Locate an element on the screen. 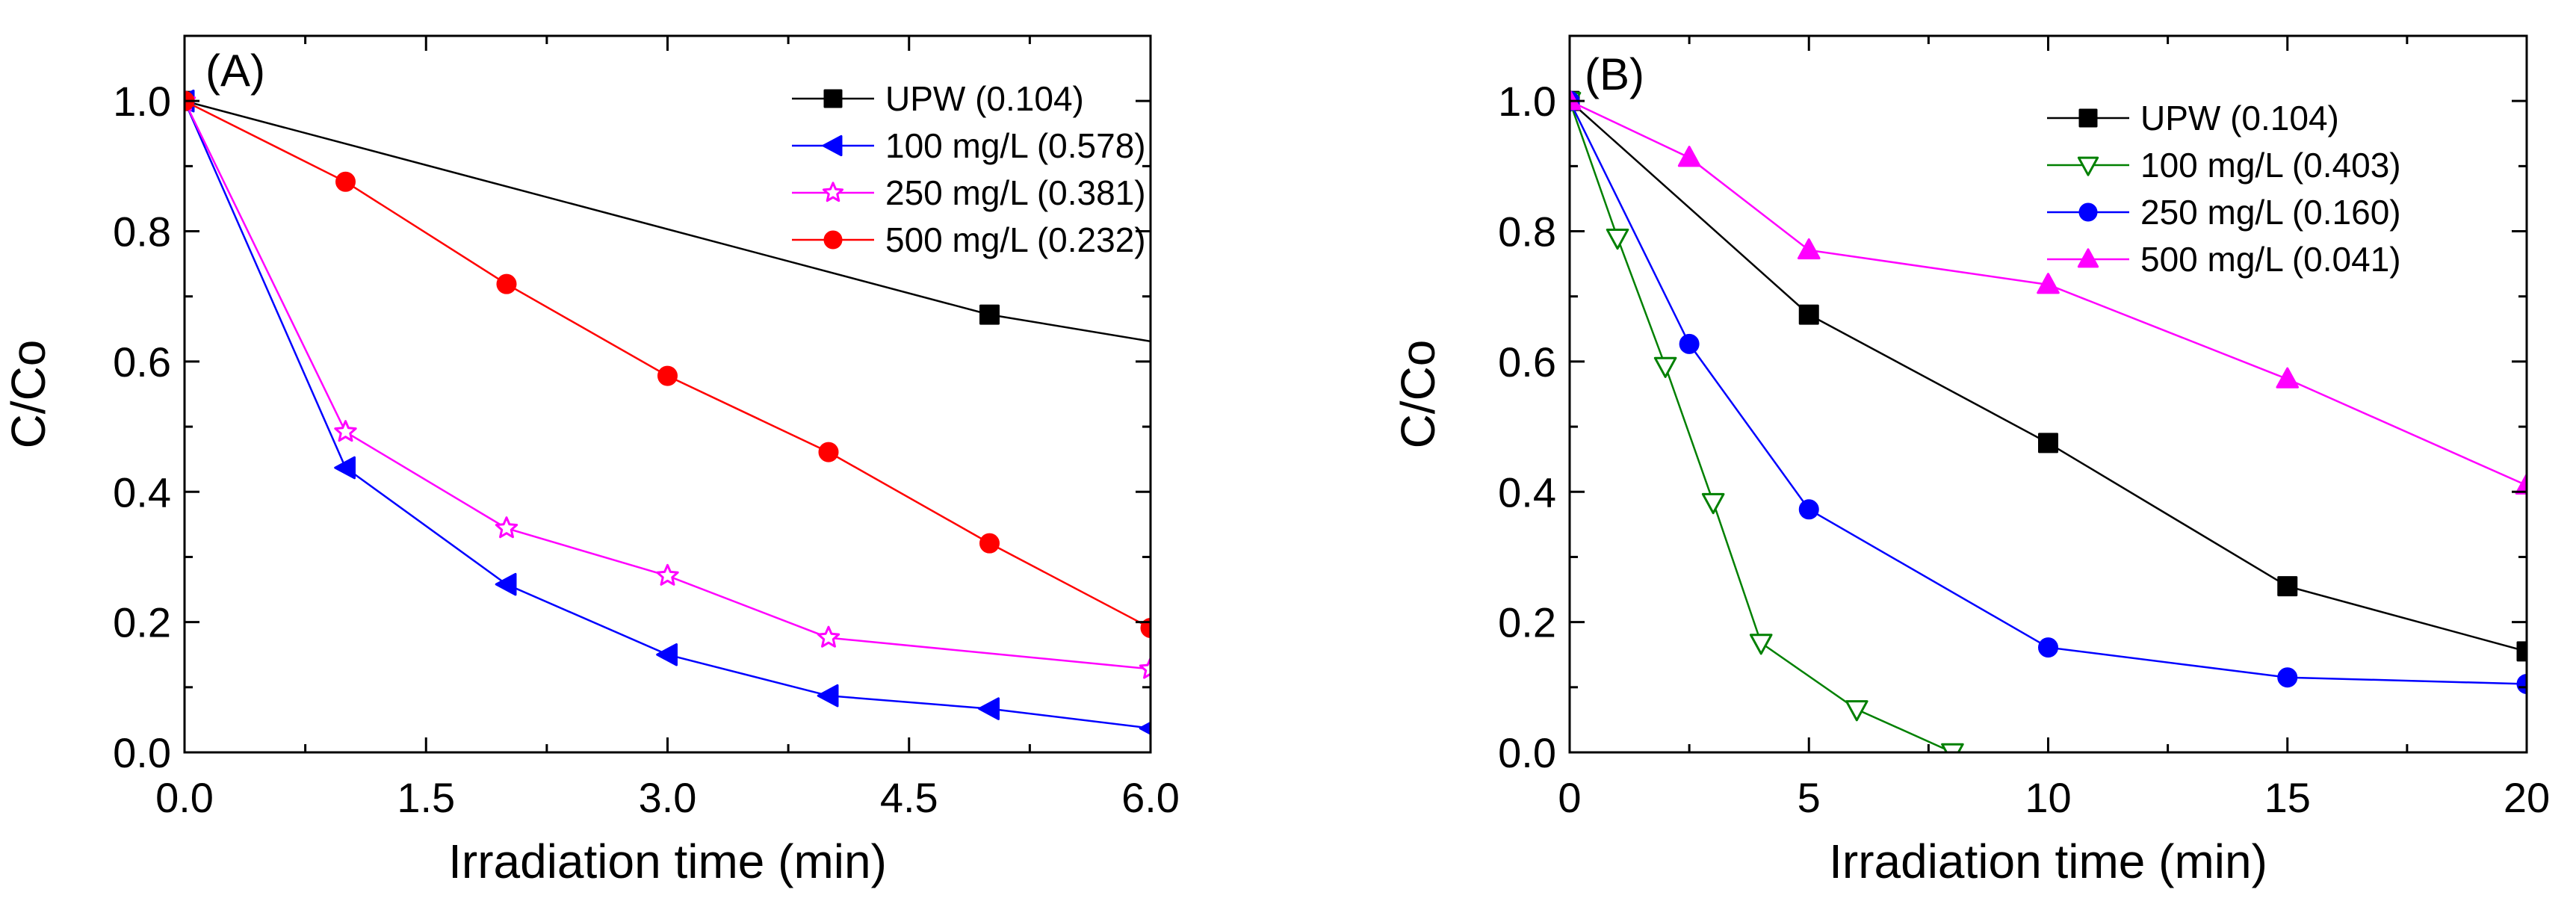 The height and width of the screenshot is (913, 2576). panel-a-y-tick-label: 1.0 is located at coordinates (142, 101).